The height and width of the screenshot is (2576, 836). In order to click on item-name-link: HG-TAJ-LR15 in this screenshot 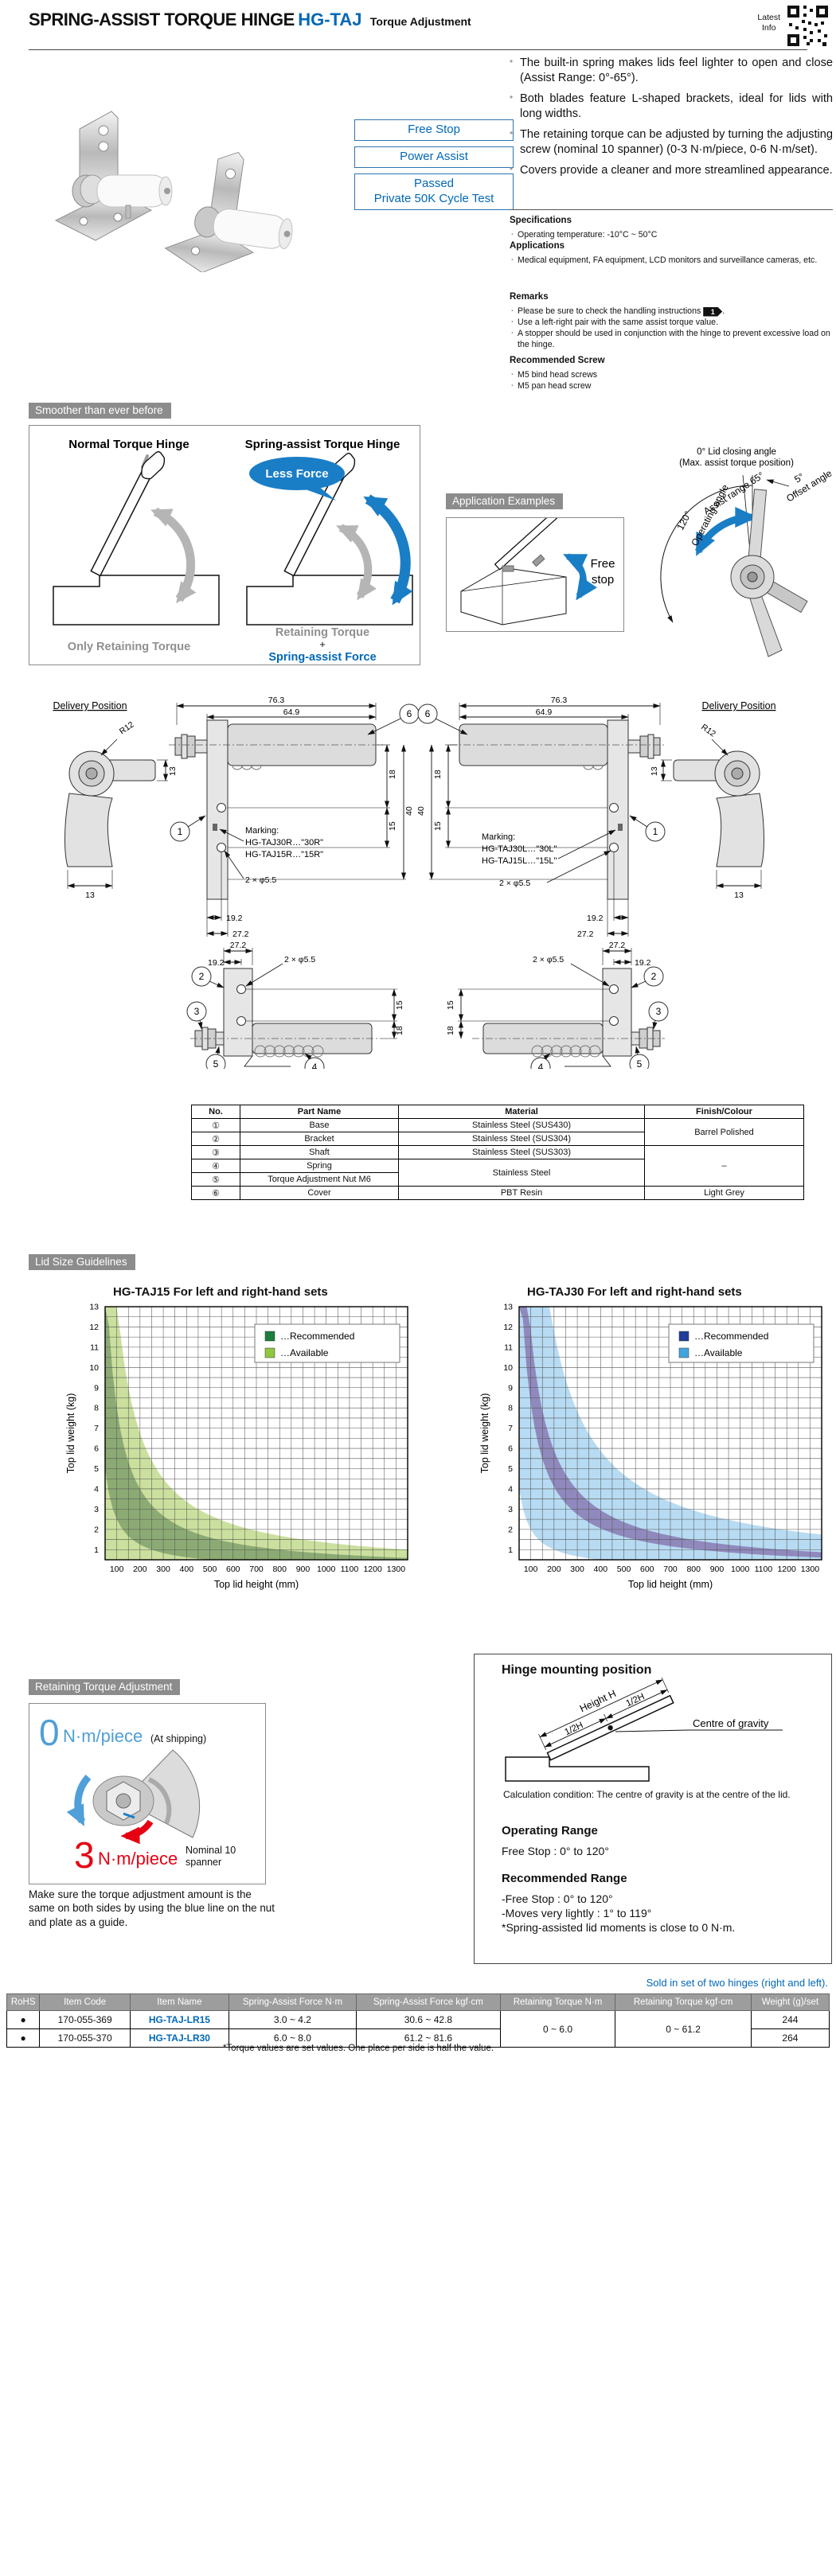, I will do `click(179, 2019)`.